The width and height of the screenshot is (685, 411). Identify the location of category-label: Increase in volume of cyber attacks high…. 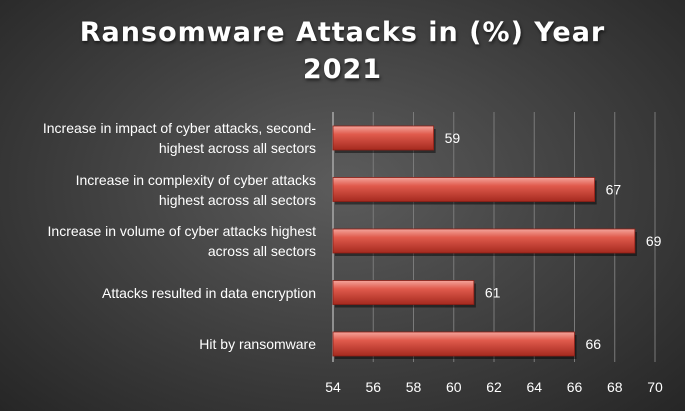
(158, 241).